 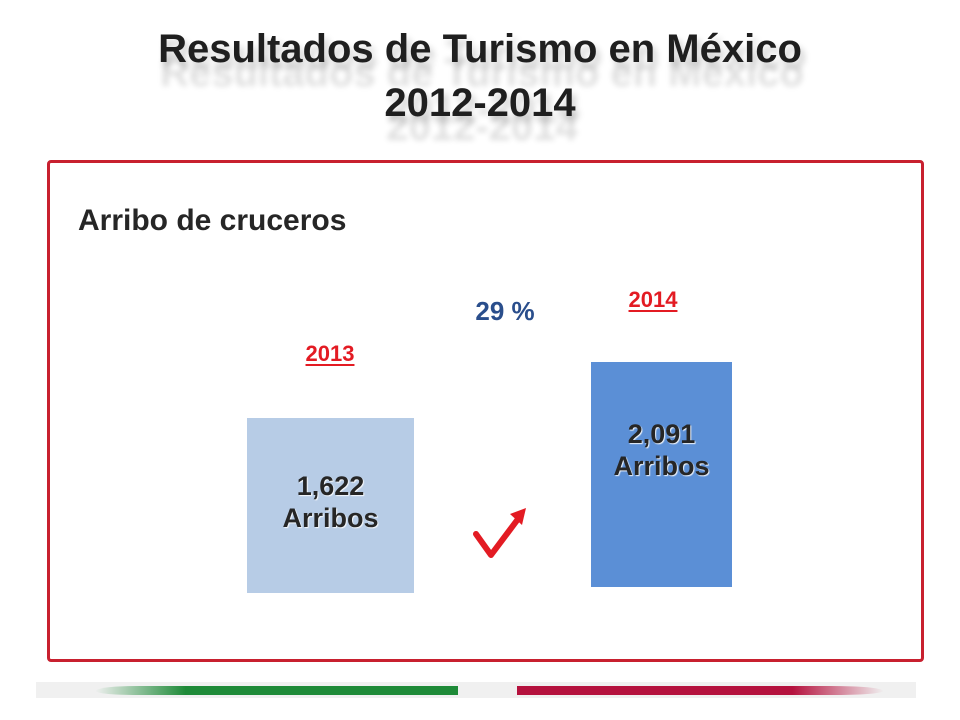 I want to click on bar-2014-unit: Arribos, so click(x=661, y=466).